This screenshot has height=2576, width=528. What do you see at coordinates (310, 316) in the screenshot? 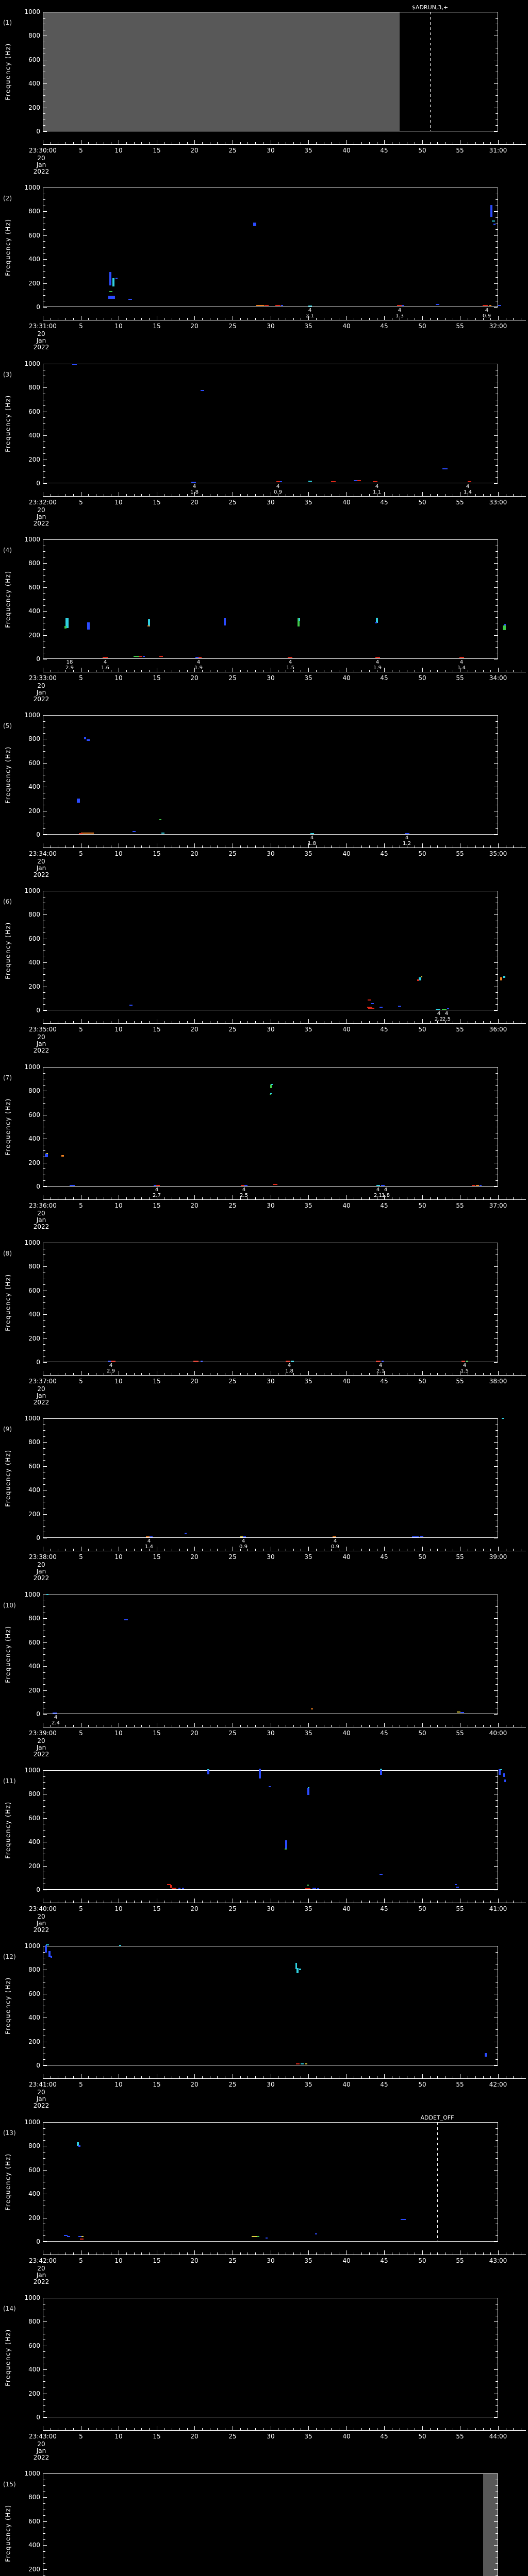
I see `event-label-line2: 2.1` at bounding box center [310, 316].